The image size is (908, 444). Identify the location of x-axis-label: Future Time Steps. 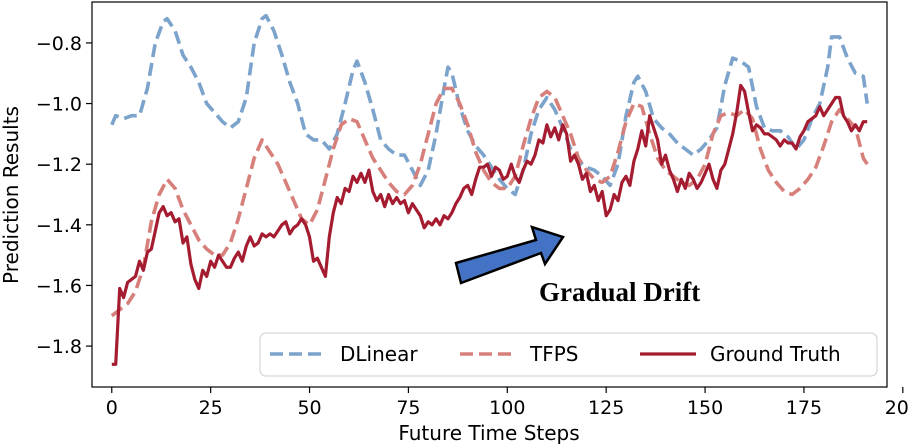
(488, 432).